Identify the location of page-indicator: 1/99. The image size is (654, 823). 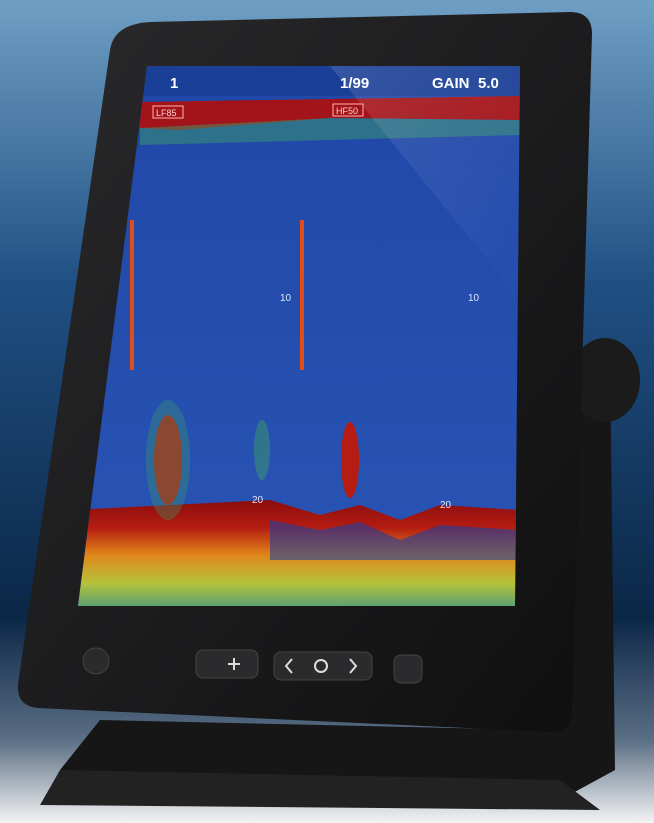
(354, 83).